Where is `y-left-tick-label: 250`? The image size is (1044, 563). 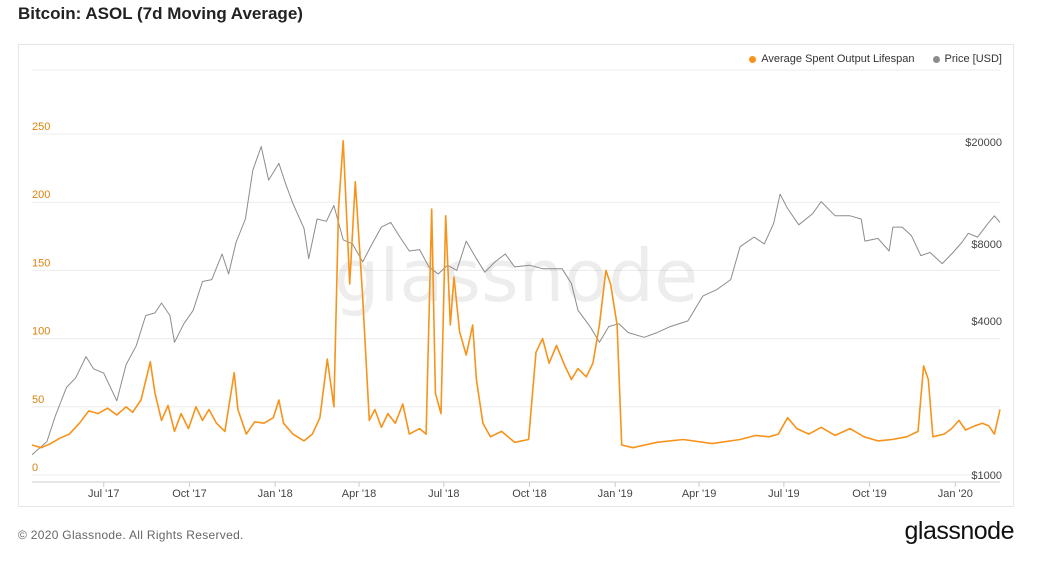
y-left-tick-label: 250 is located at coordinates (41, 127).